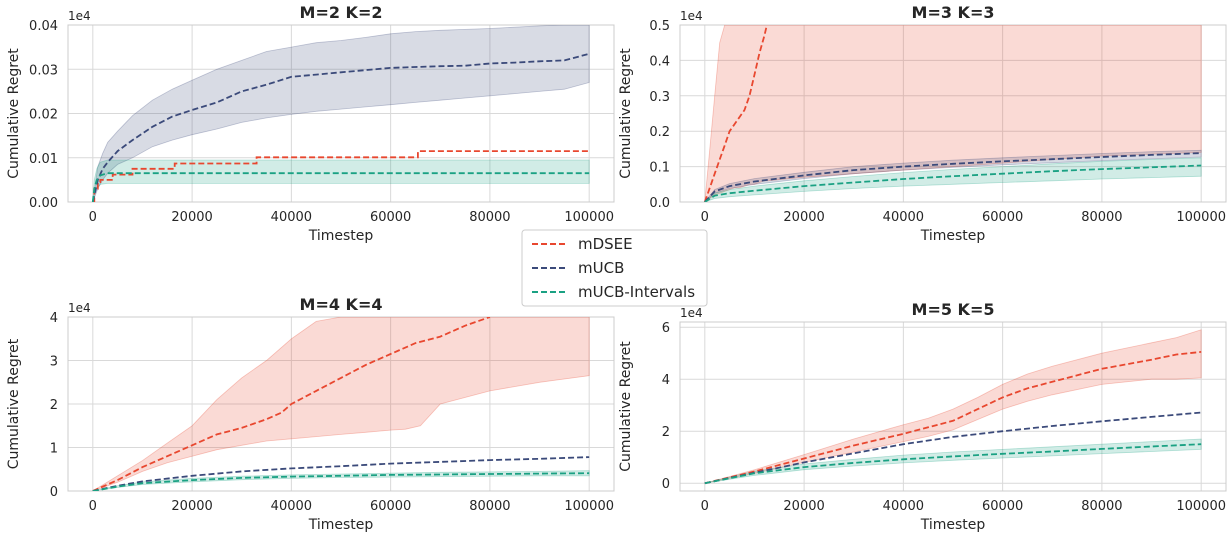 The image size is (1229, 544). What do you see at coordinates (659, 168) in the screenshot?
I see `y-tick-label: 0.1` at bounding box center [659, 168].